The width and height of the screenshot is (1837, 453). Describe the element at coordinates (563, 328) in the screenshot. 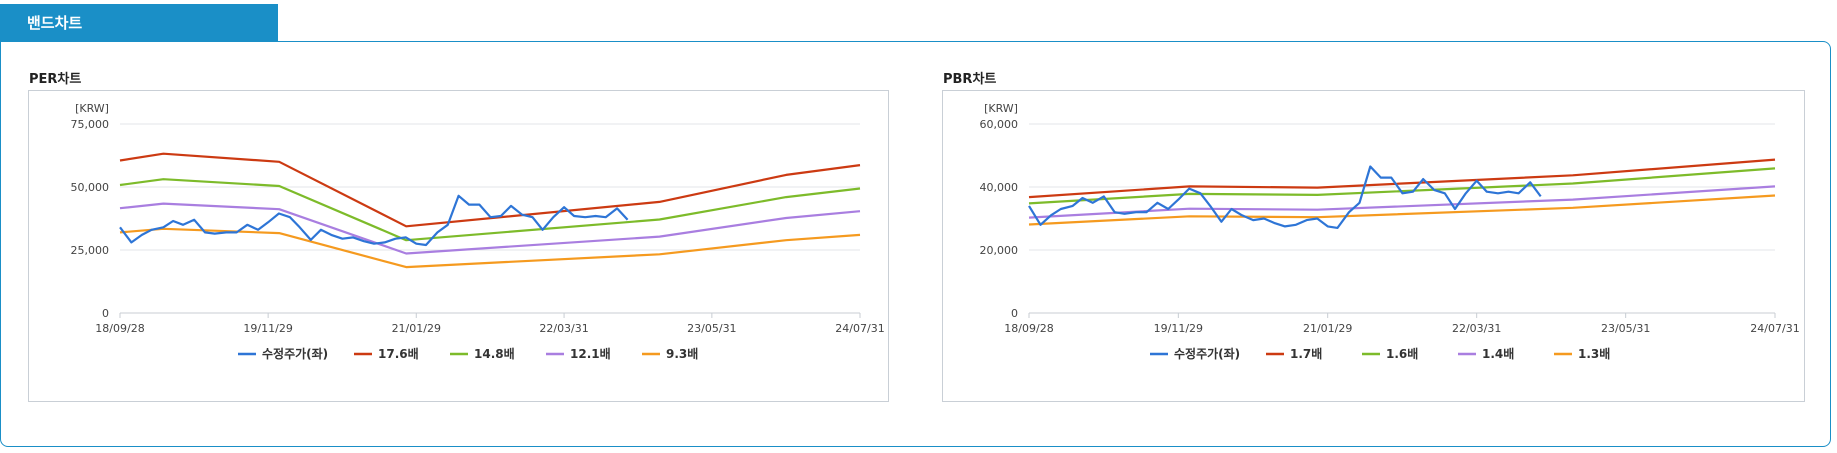

I see `per-x-tick-label: 22/03/31` at that location.